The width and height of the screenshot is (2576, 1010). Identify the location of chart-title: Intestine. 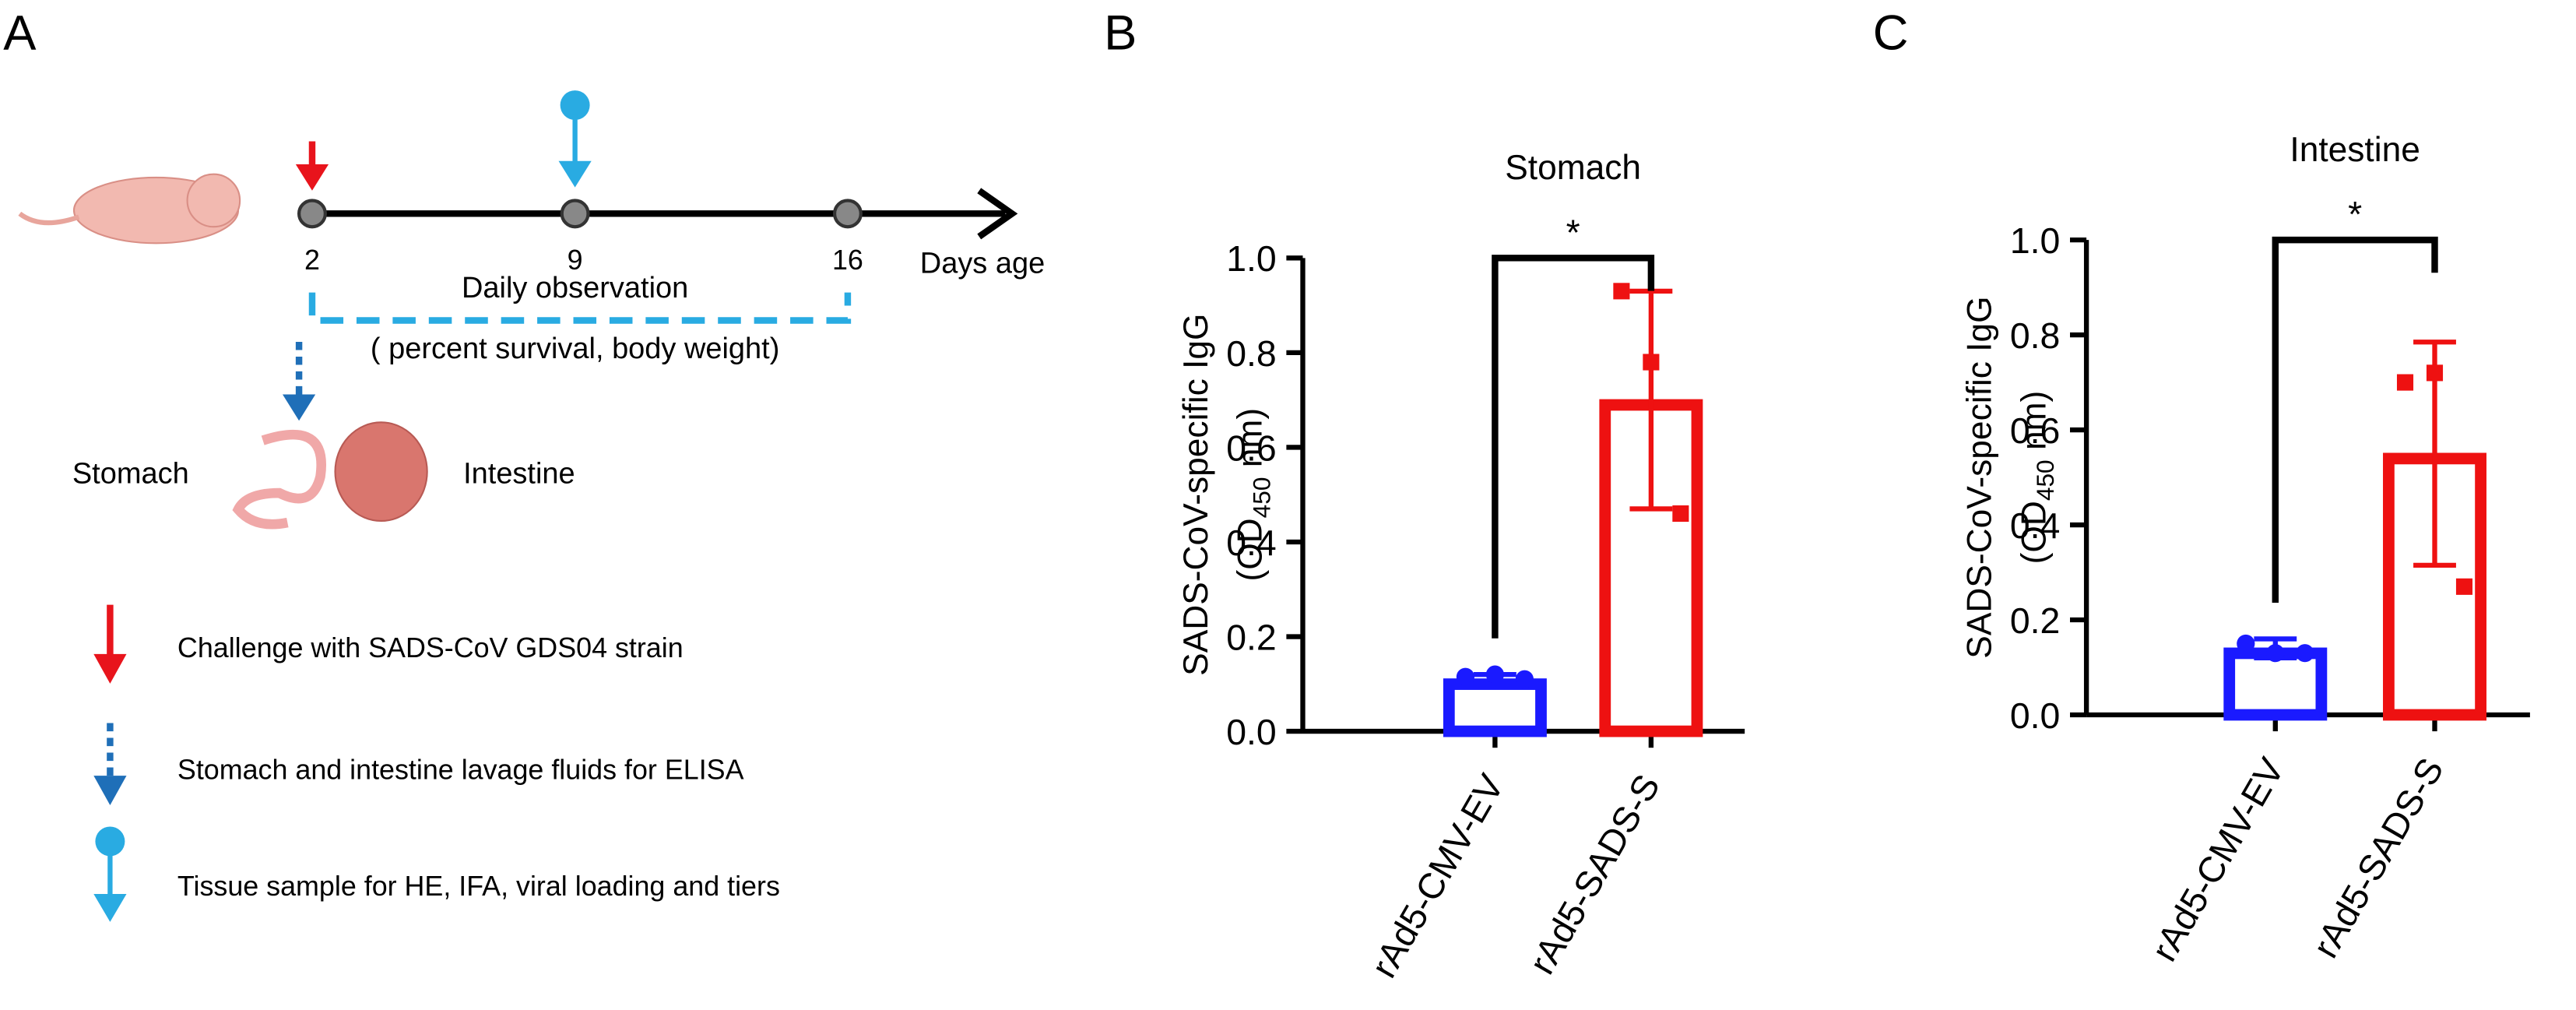
(2355, 150).